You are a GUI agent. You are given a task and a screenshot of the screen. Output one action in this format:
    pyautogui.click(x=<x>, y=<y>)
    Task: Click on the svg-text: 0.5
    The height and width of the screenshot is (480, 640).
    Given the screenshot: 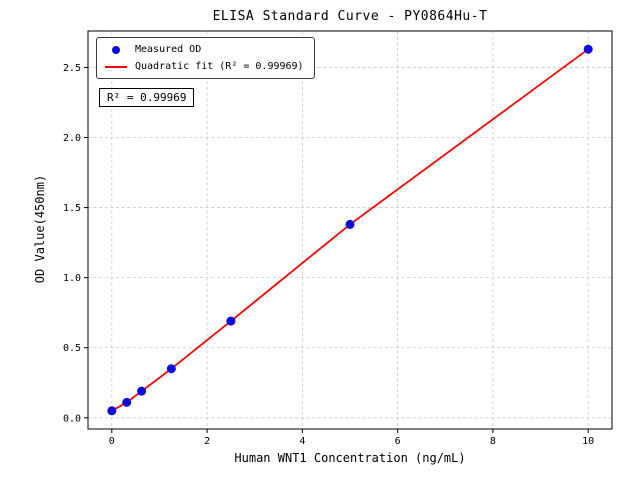 What is the action you would take?
    pyautogui.click(x=72, y=348)
    